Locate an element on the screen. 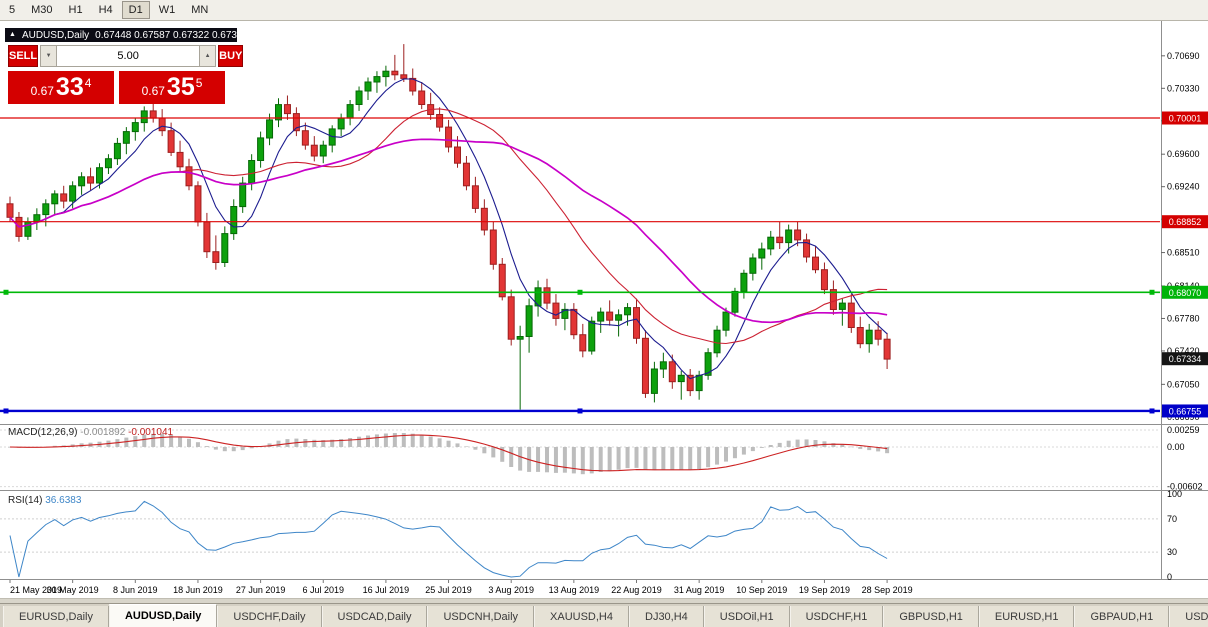 This screenshot has width=1208, height=627. svg-text: 3 Aug 2019 is located at coordinates (511, 590).